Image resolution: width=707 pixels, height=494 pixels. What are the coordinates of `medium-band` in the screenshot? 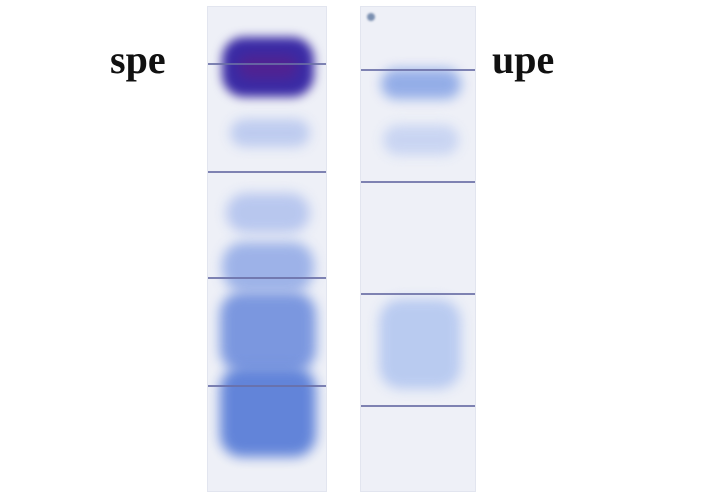 It's located at (421, 84).